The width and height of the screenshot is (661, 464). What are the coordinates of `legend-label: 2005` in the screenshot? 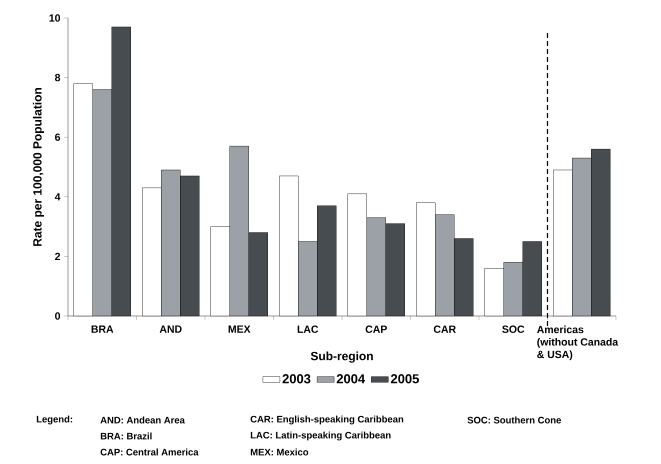 It's located at (404, 379).